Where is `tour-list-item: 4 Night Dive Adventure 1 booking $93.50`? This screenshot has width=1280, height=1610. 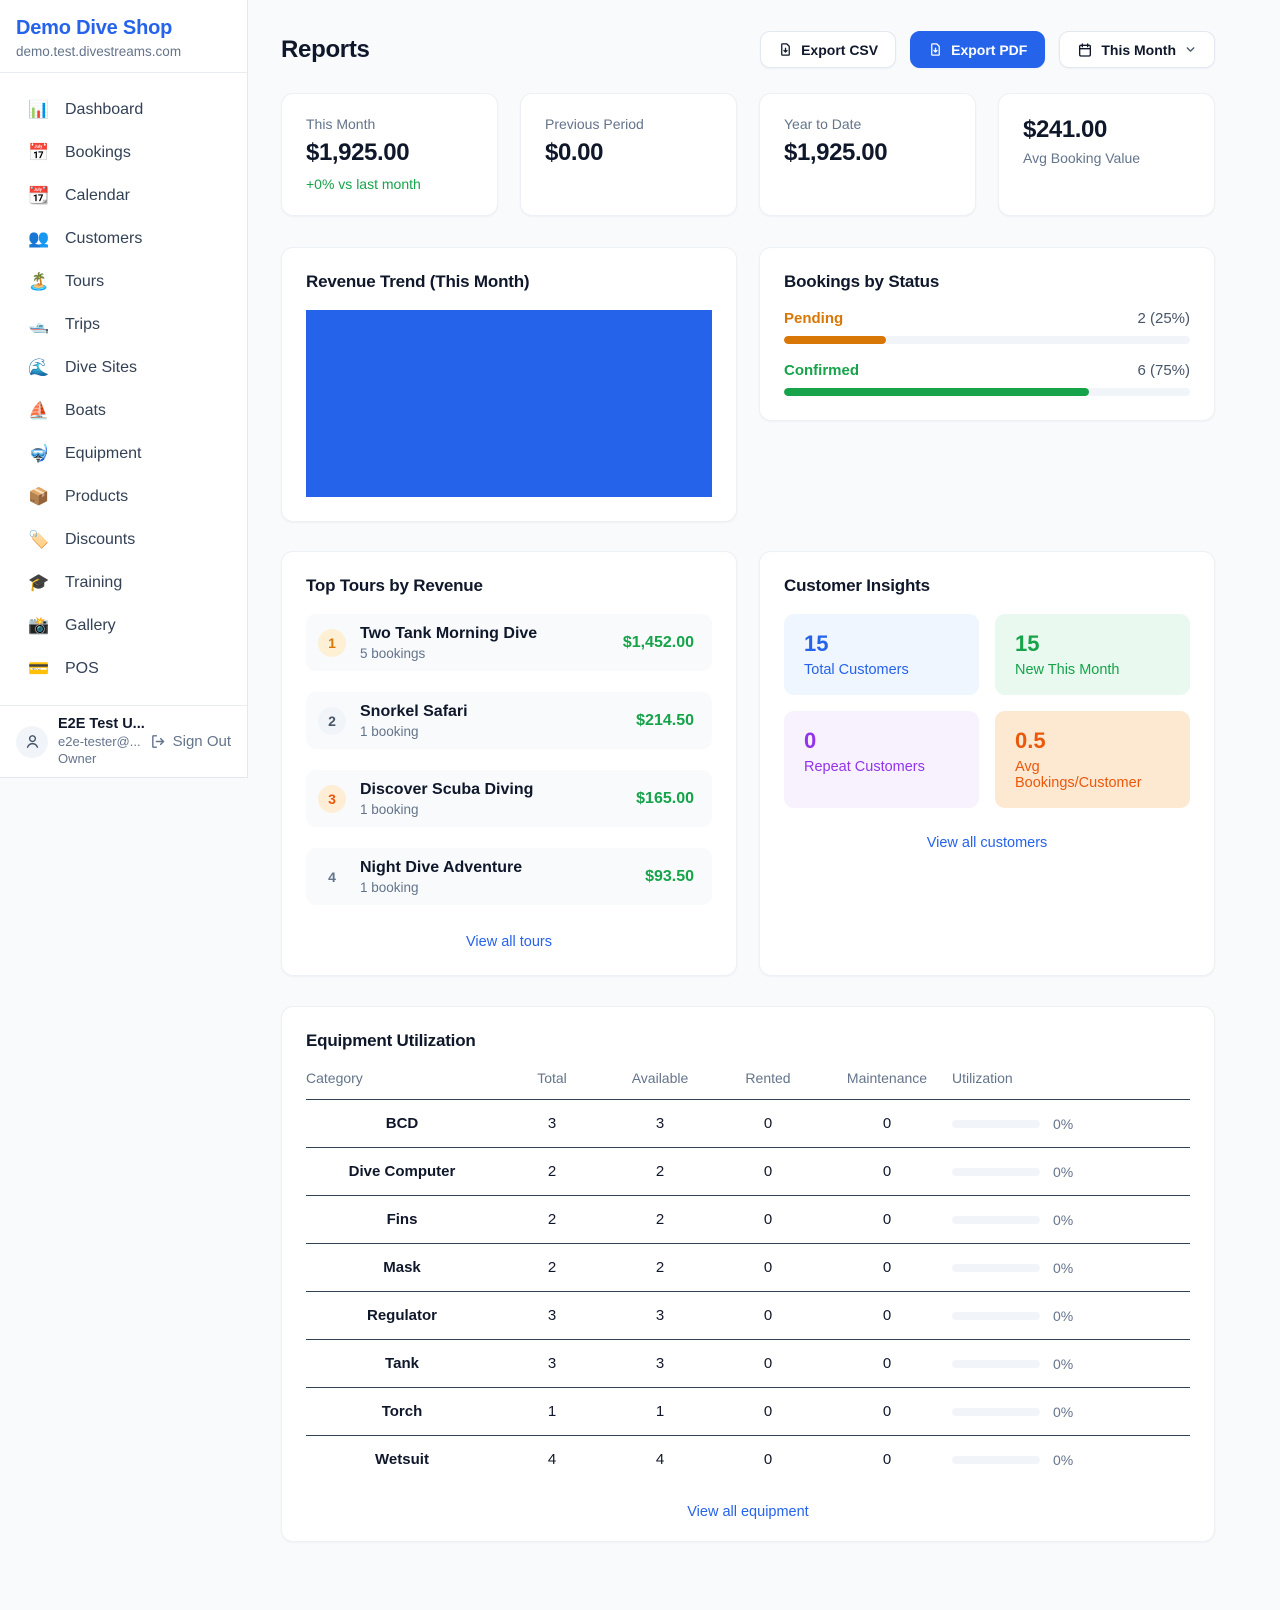 tour-list-item: 4 Night Dive Adventure 1 booking $93.50 is located at coordinates (509, 876).